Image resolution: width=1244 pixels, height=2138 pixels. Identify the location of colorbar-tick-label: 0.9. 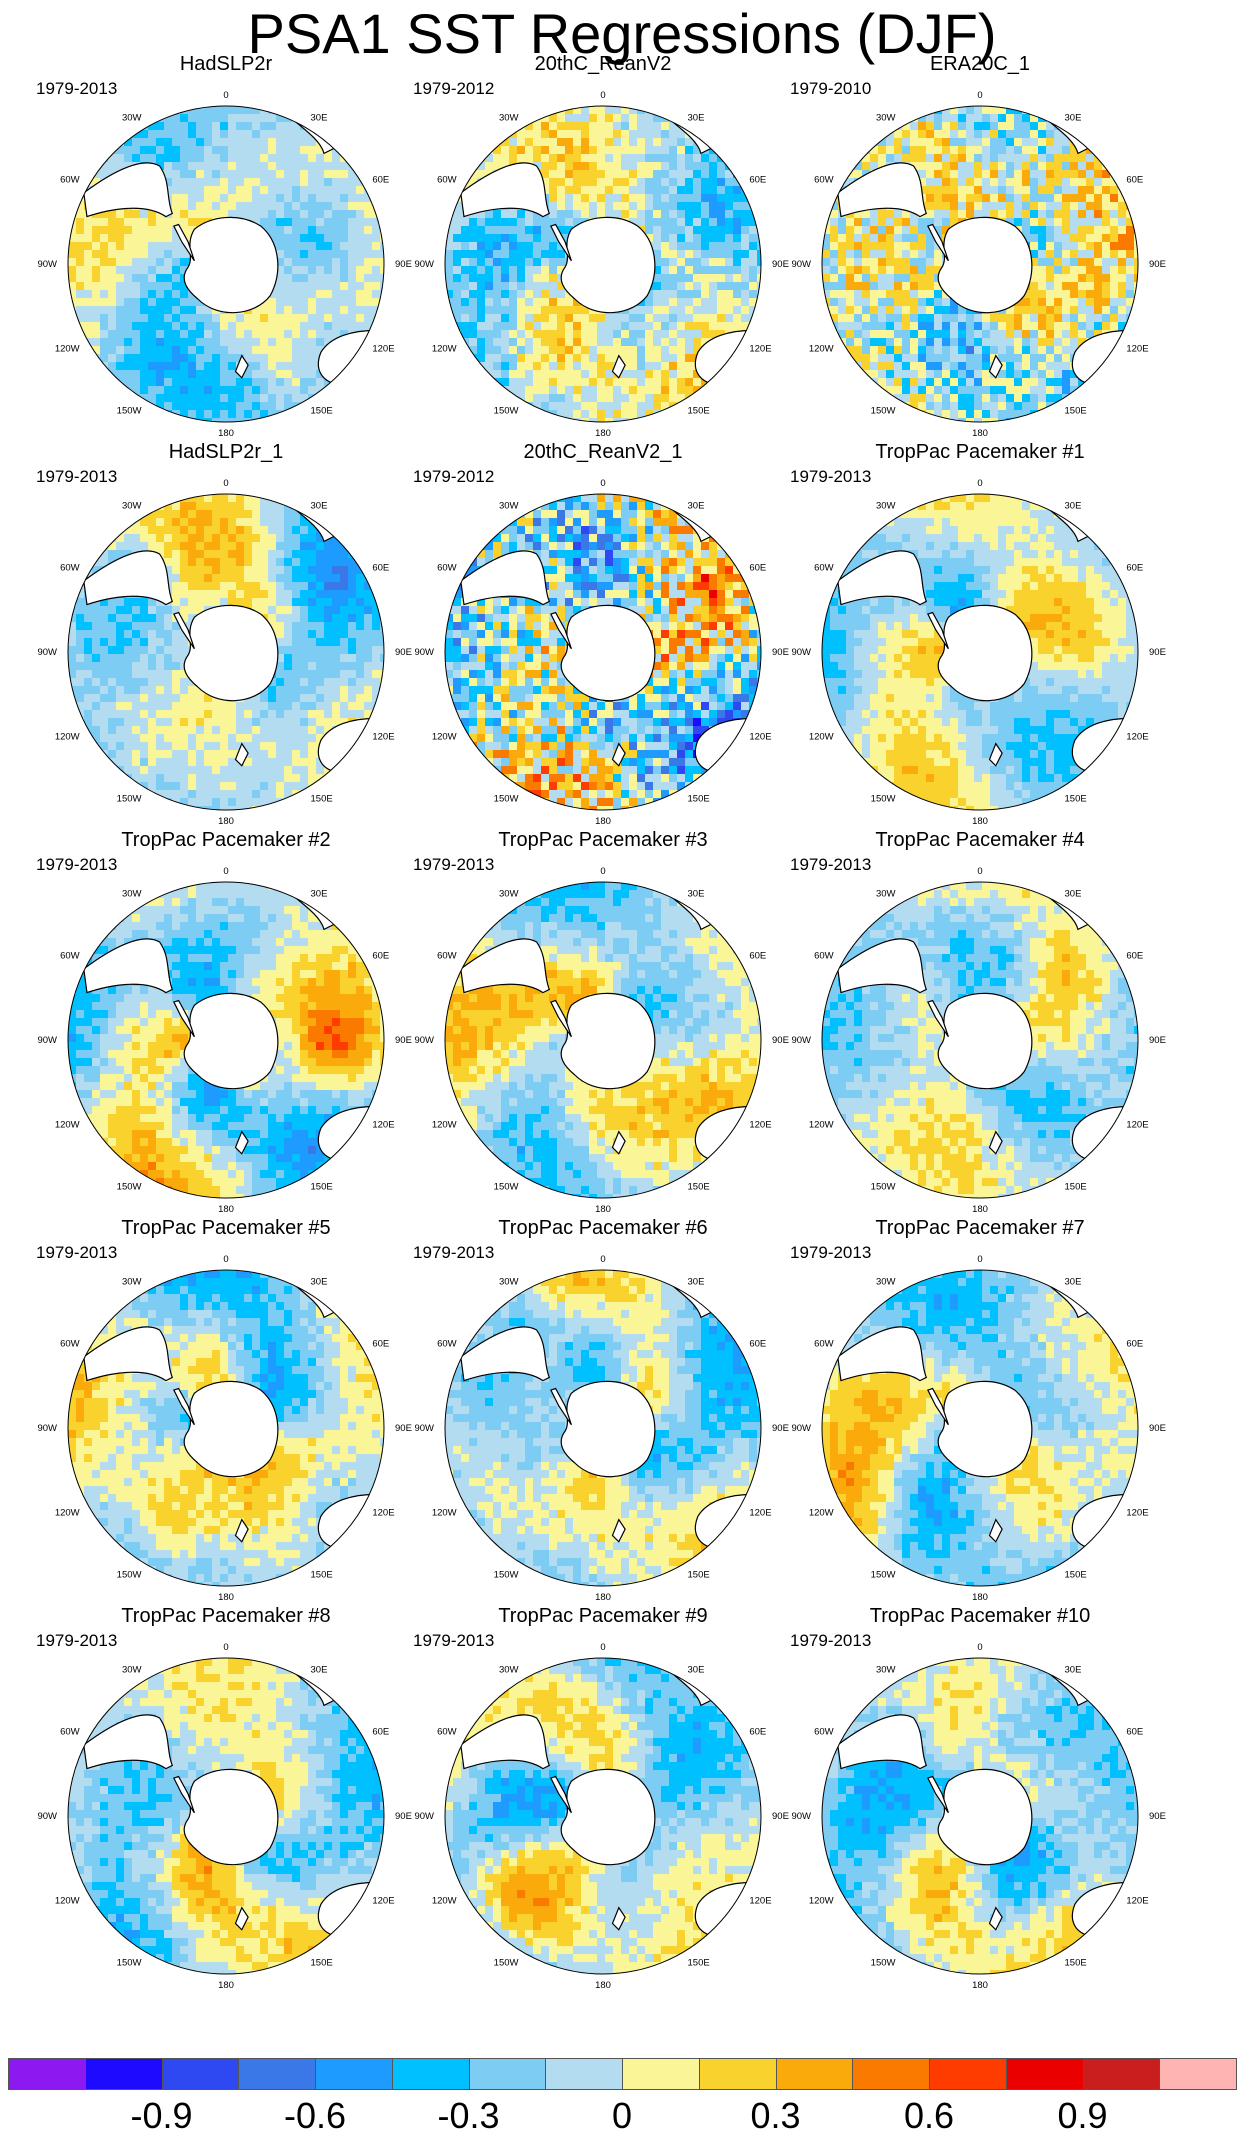
(1082, 2116).